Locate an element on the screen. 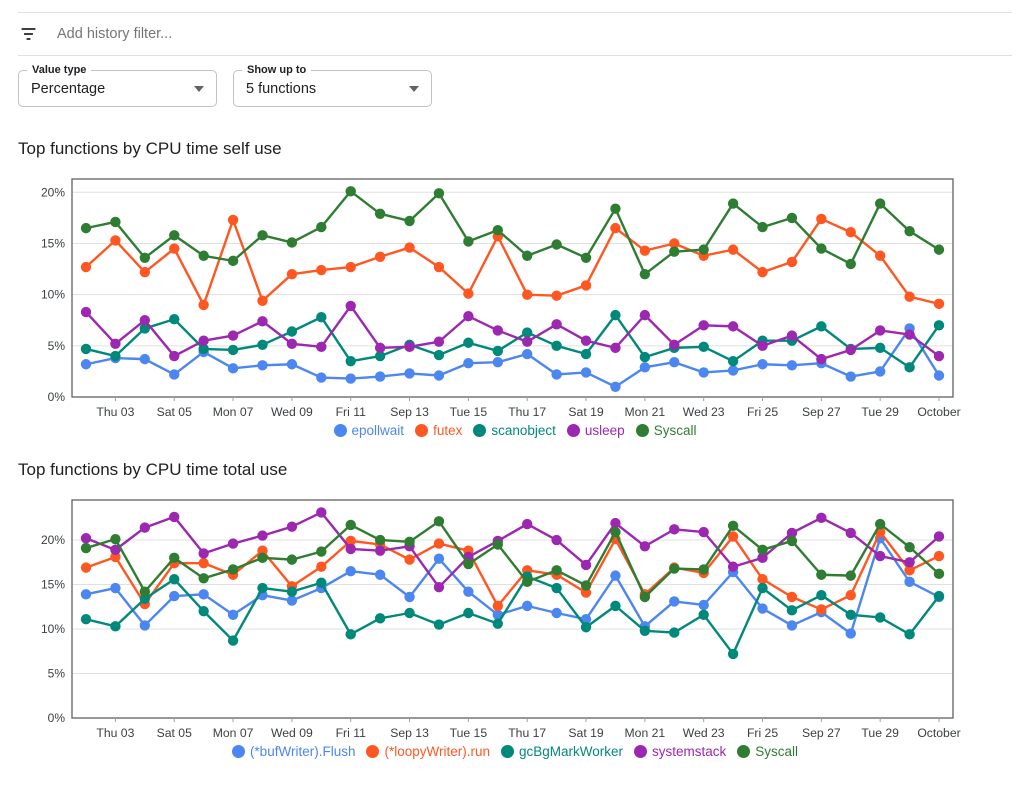  legend-item: usleep is located at coordinates (595, 430).